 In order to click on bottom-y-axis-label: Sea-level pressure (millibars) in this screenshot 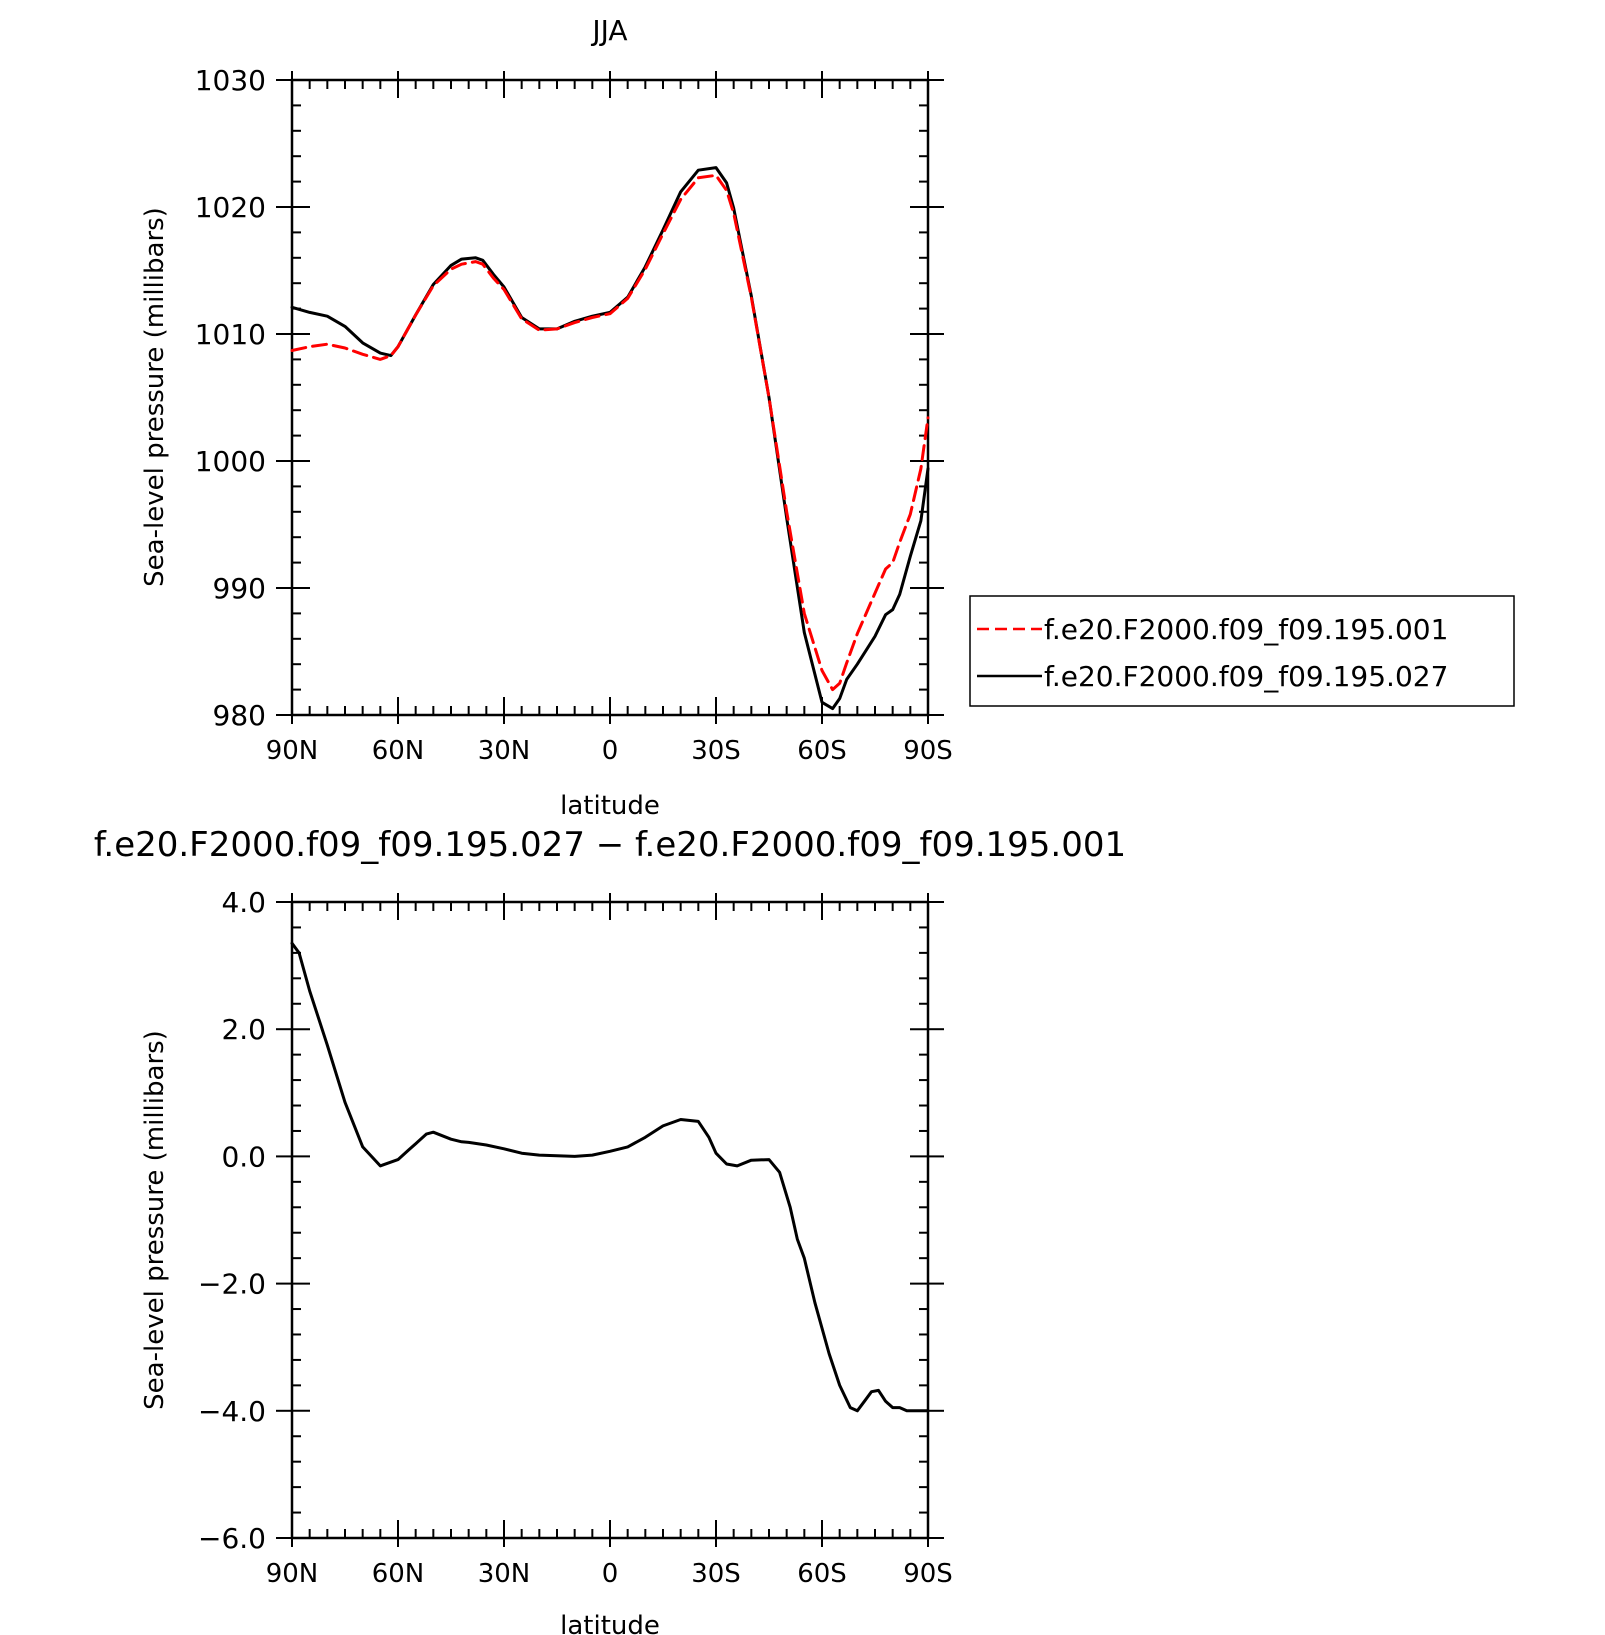, I will do `click(155, 1220)`.